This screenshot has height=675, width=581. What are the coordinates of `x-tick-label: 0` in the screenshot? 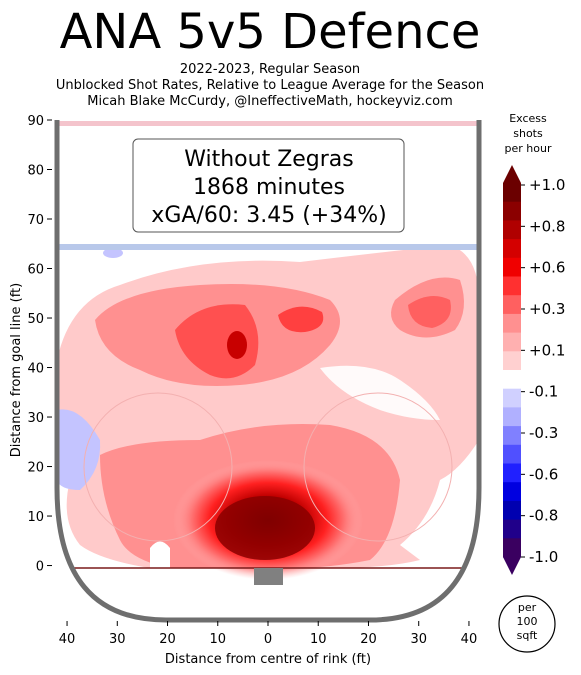 It's located at (268, 639).